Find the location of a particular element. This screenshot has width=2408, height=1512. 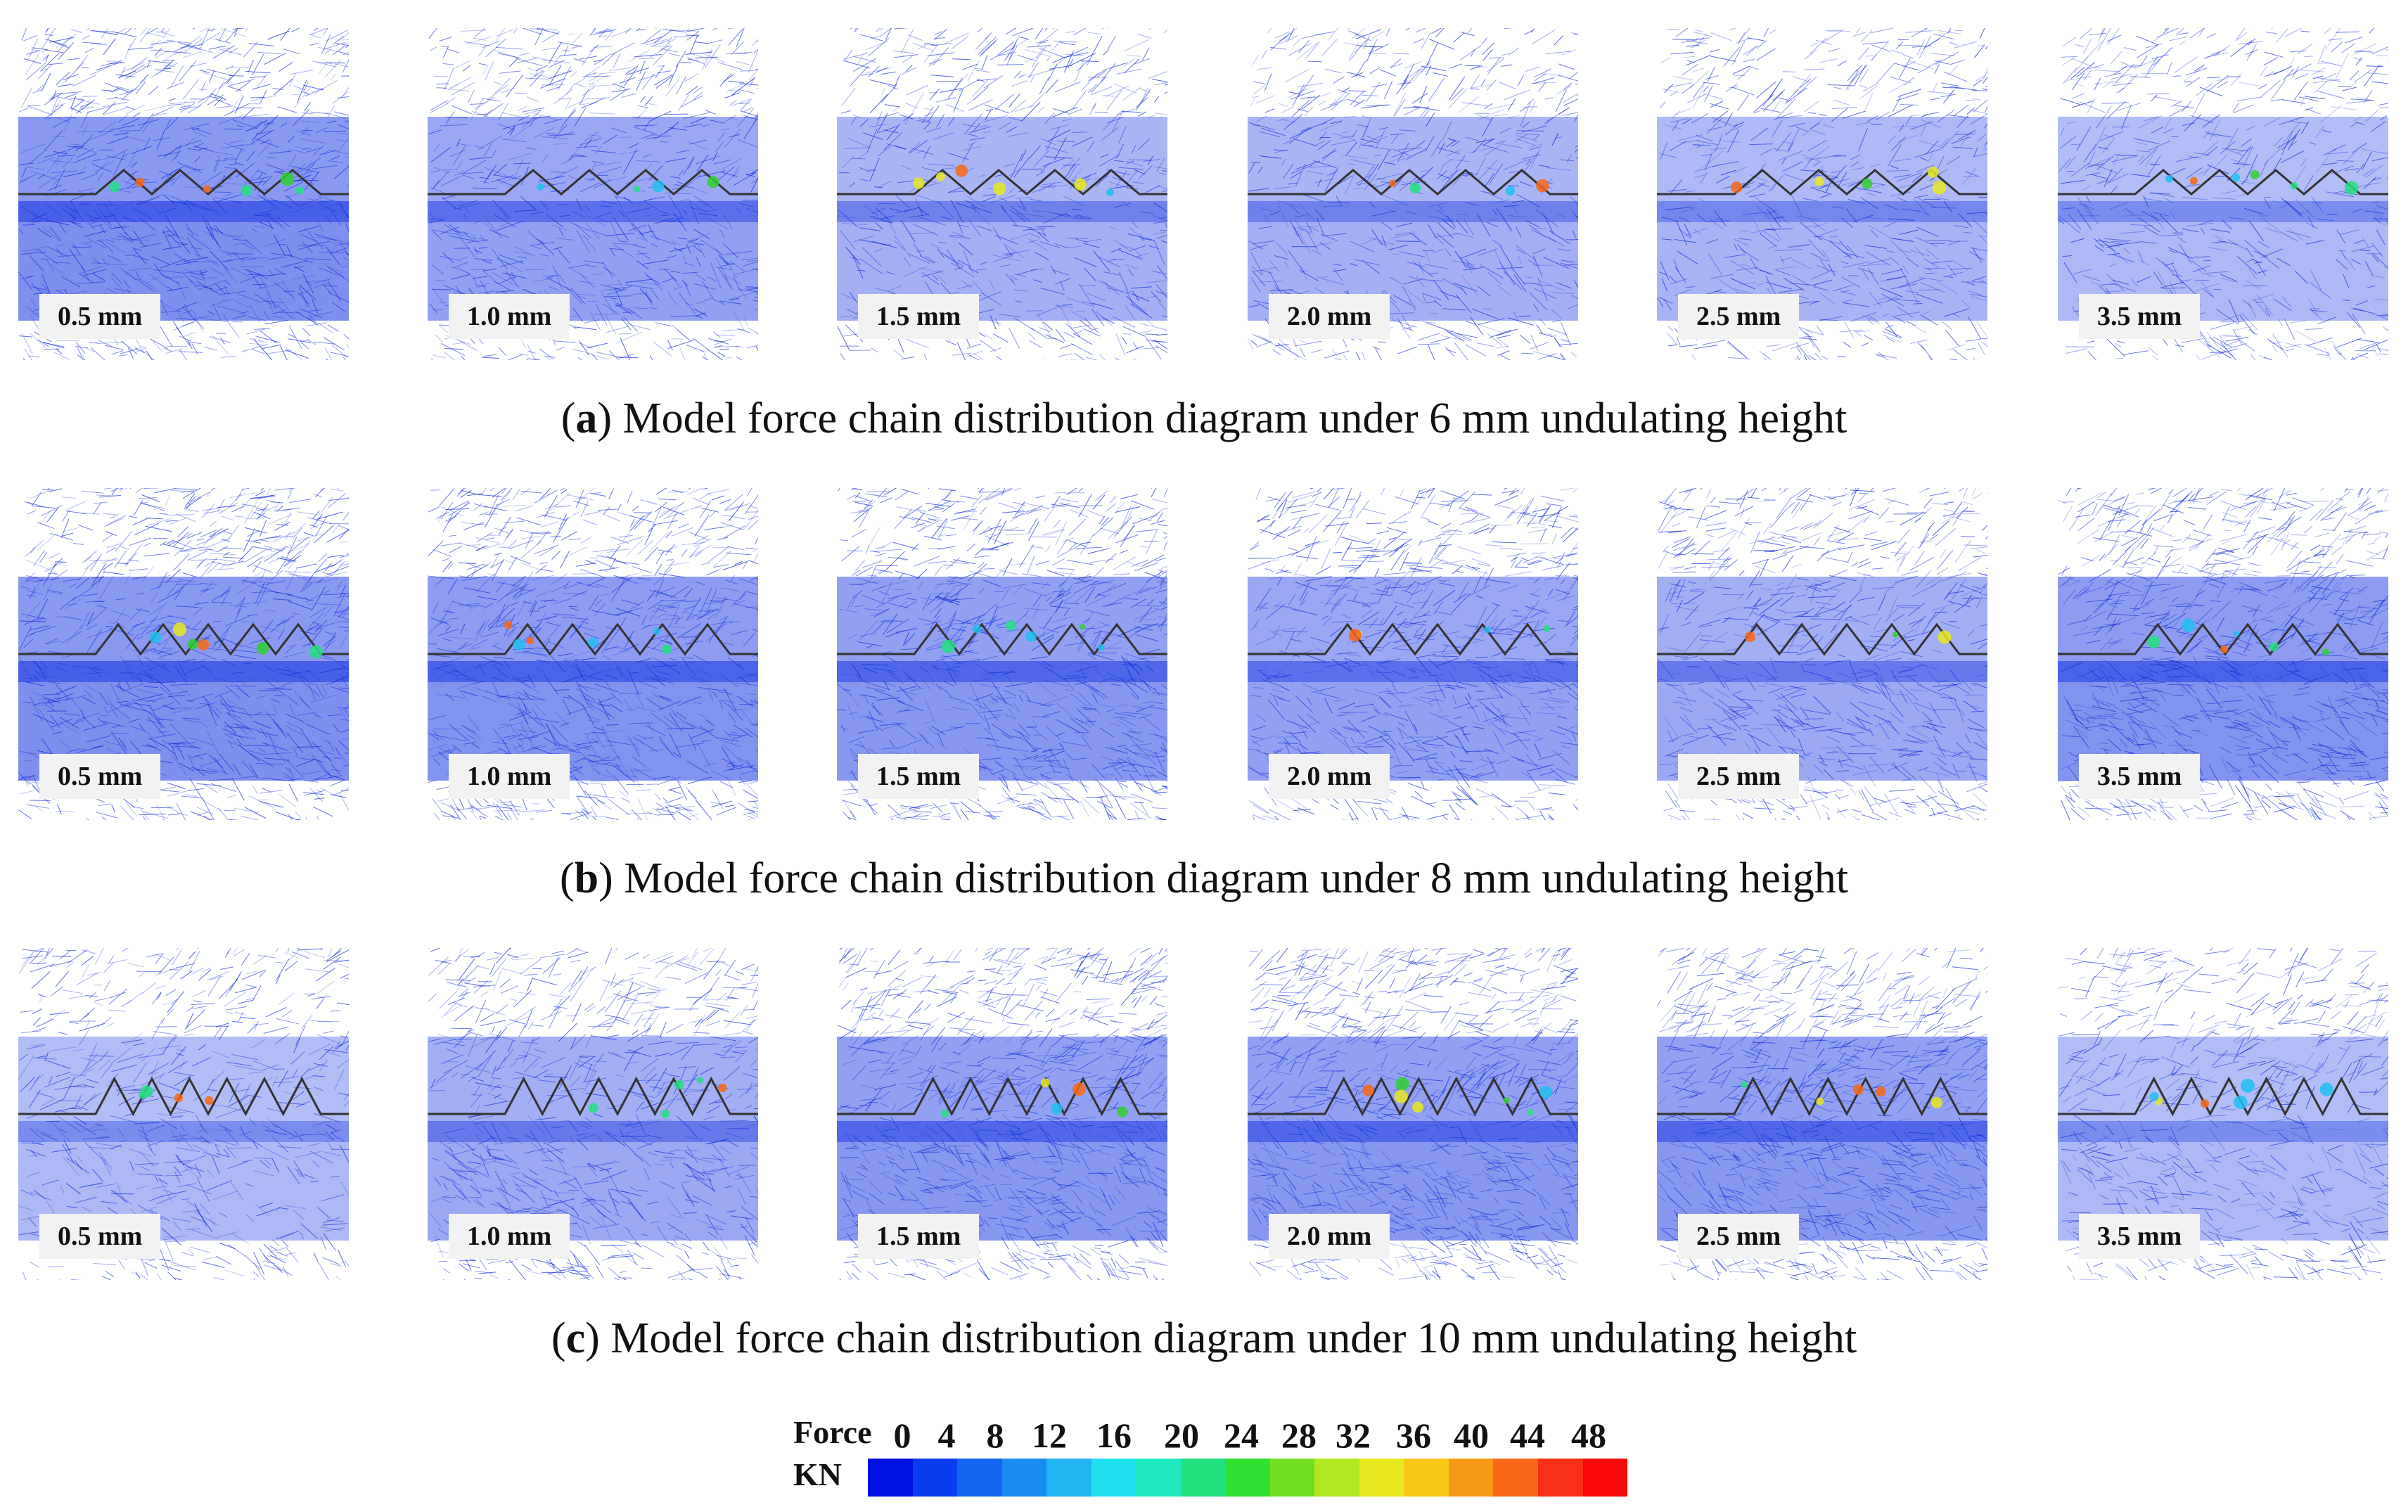

panel-b-4: 2.0 mm is located at coordinates (1413, 654).